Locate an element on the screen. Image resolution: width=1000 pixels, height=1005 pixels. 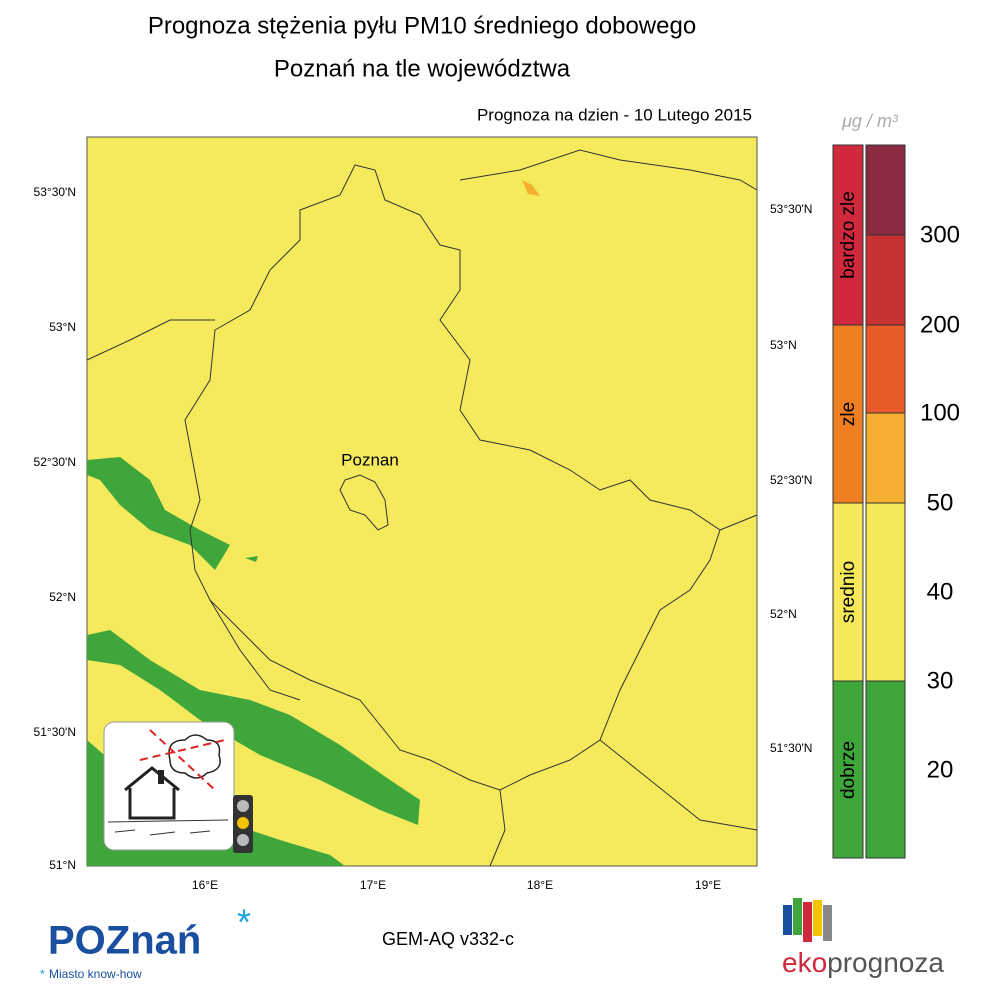
eko-prefix: eko is located at coordinates (804, 962).